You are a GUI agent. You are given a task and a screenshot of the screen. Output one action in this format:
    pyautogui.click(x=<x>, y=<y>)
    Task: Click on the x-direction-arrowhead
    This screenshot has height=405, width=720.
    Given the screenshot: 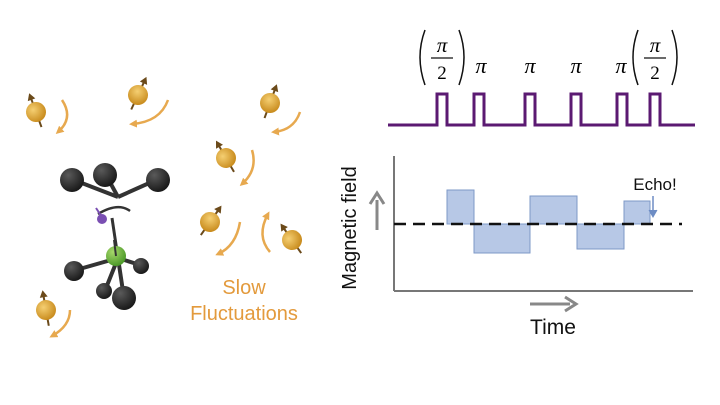 What is the action you would take?
    pyautogui.click(x=571, y=304)
    